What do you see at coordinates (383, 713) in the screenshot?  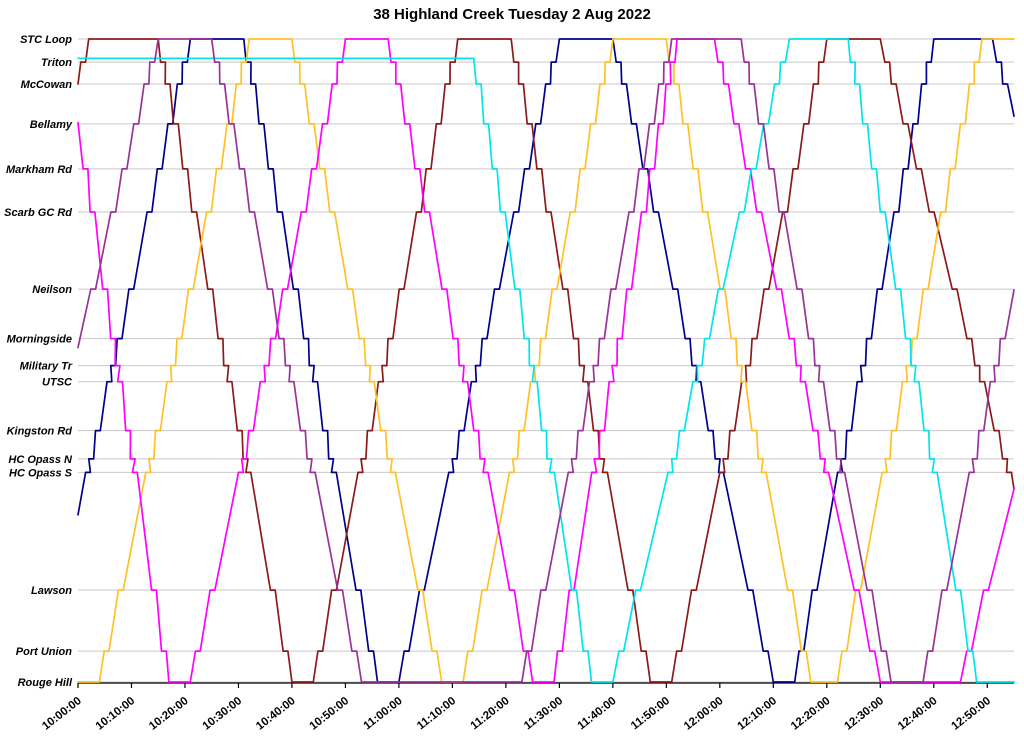 I see `x-tick-label: 11:00:00` at bounding box center [383, 713].